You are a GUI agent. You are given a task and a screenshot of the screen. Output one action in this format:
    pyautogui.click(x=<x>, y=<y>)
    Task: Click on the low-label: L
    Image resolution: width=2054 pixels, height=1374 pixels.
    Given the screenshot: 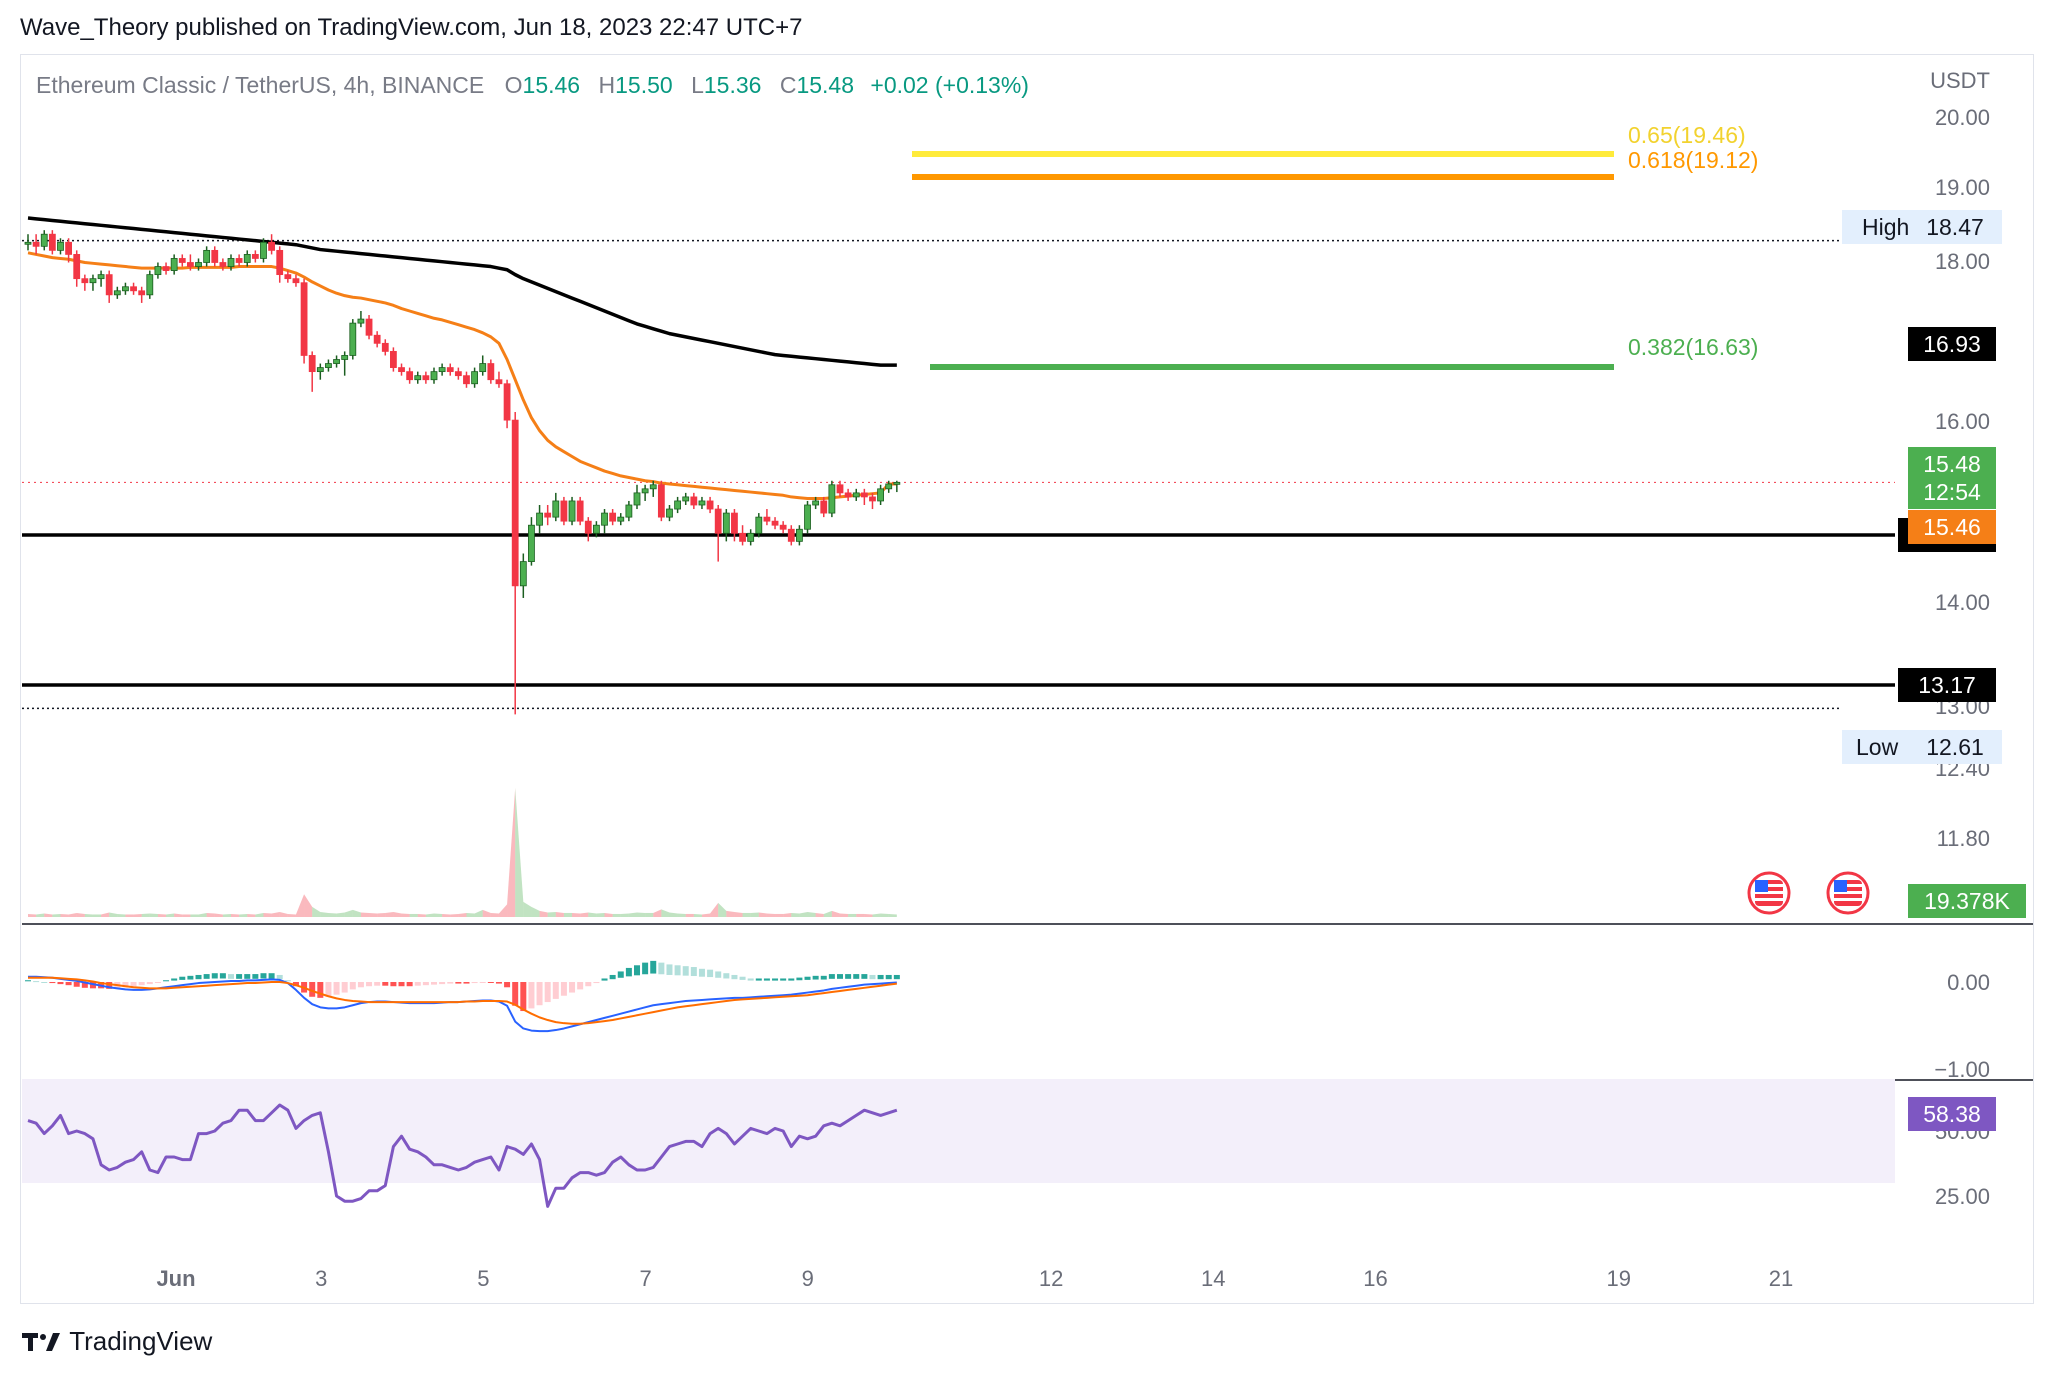 What is the action you would take?
    pyautogui.click(x=697, y=85)
    